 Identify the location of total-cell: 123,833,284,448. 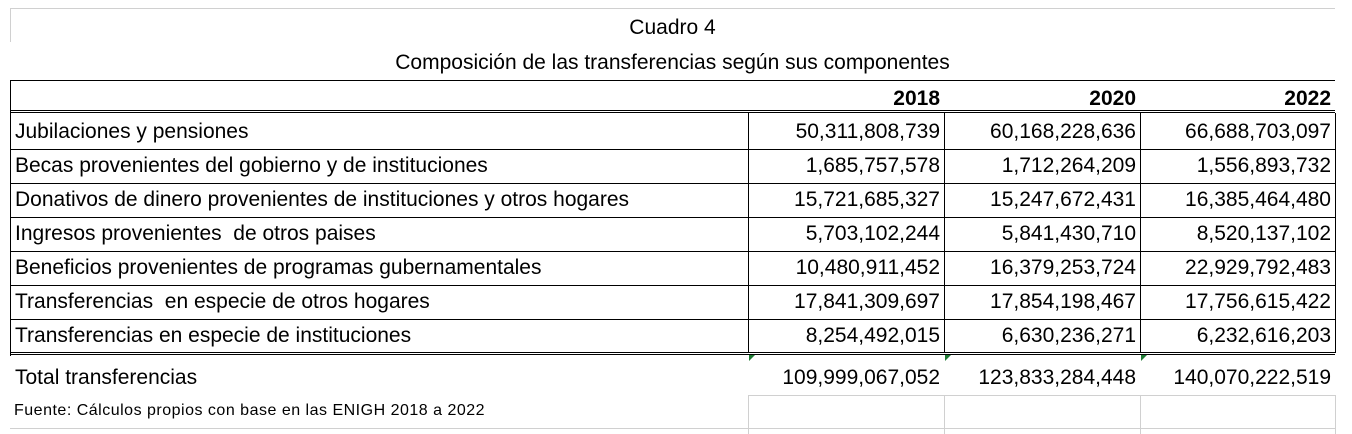
(1057, 377).